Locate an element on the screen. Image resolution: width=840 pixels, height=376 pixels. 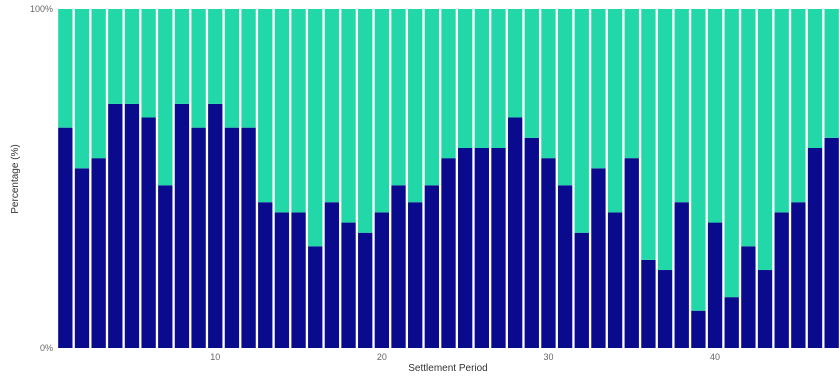
x-axis: 10 20 30 40 is located at coordinates (465, 357).